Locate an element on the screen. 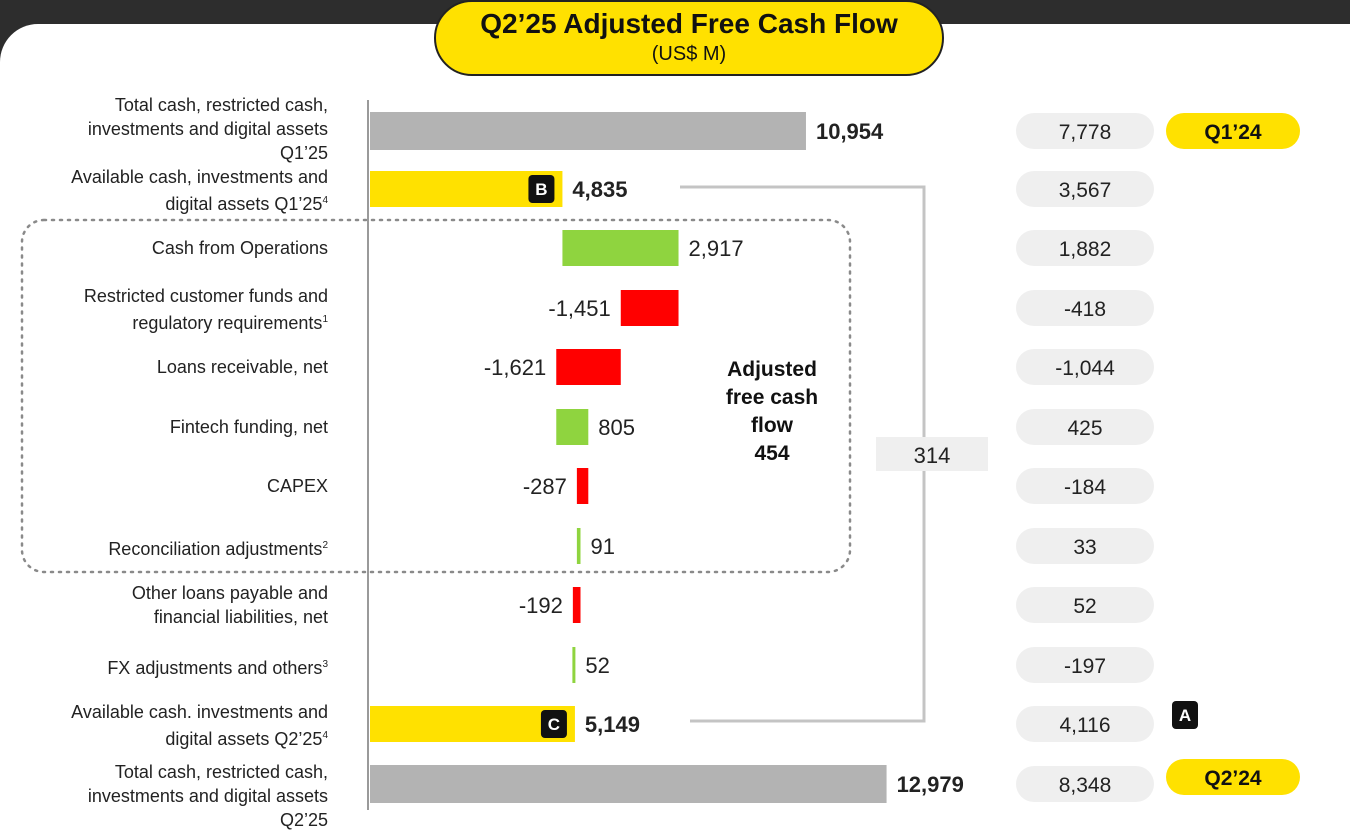 Image resolution: width=1350 pixels, height=838 pixels. prev-value-8: 52 is located at coordinates (1084, 606).